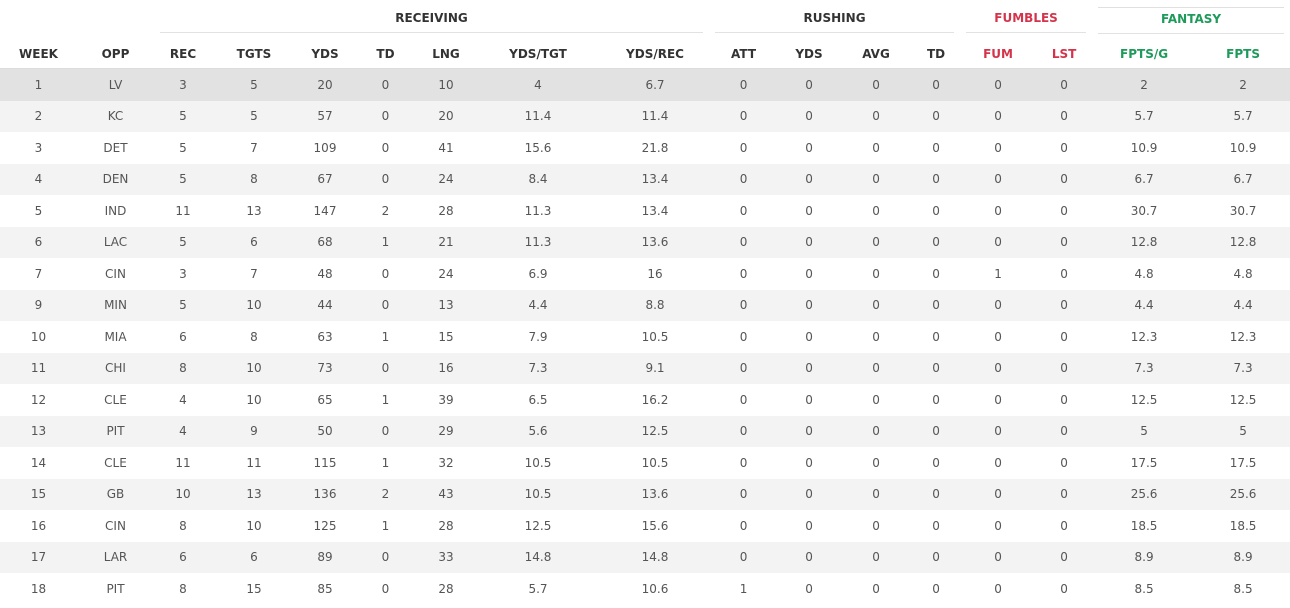 Image resolution: width=1290 pixels, height=608 pixels. What do you see at coordinates (115, 54) in the screenshot?
I see `column-header-opp: OPP` at bounding box center [115, 54].